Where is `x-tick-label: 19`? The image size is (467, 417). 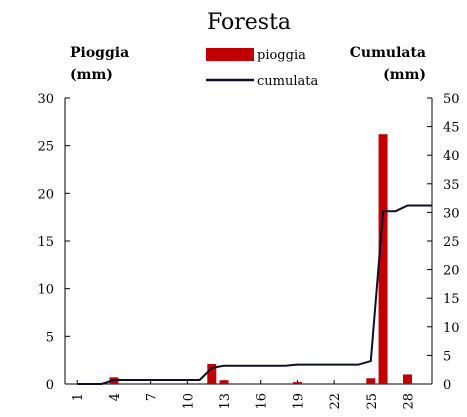
x-tick-label: 19 is located at coordinates (298, 401).